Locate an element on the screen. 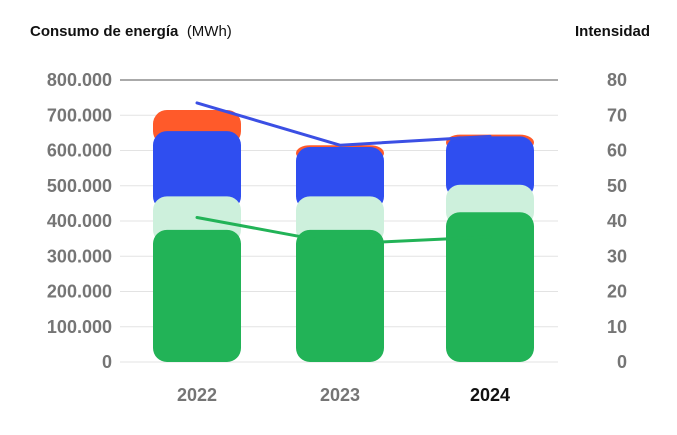  y-tick-label: 400.000 is located at coordinates (79, 221).